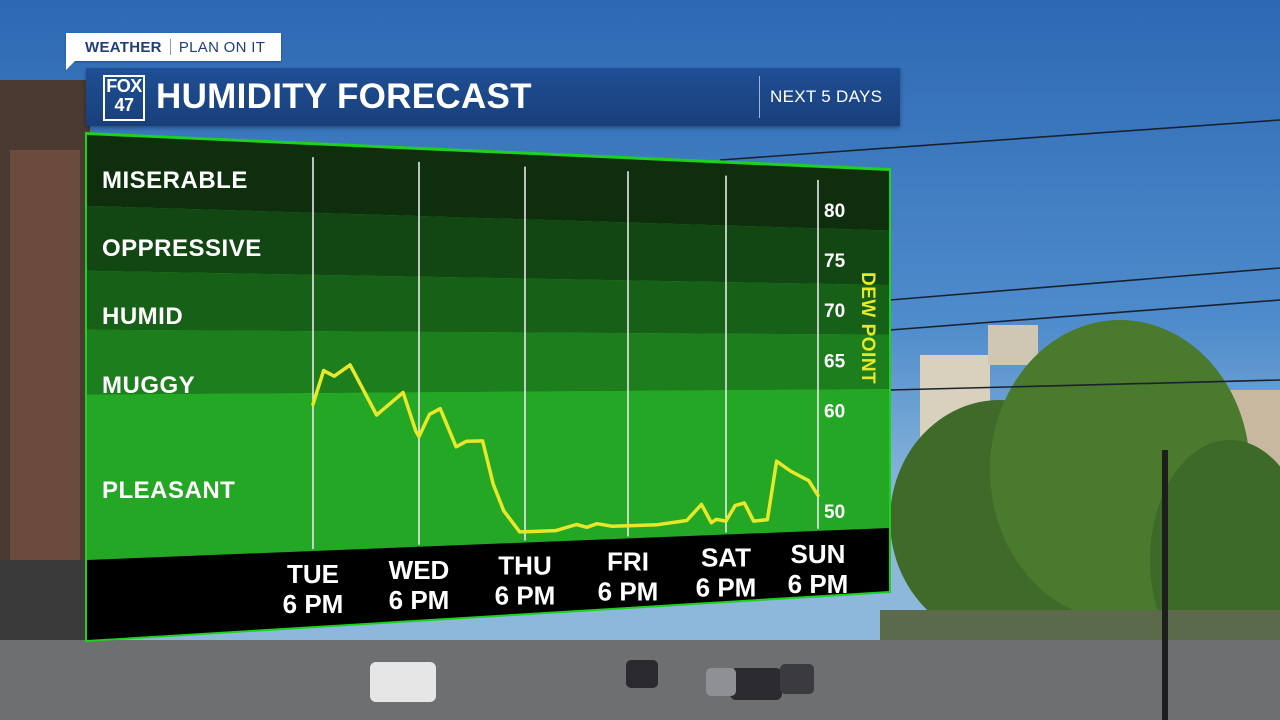  I want to click on fox47-logo: FOX 47, so click(124, 98).